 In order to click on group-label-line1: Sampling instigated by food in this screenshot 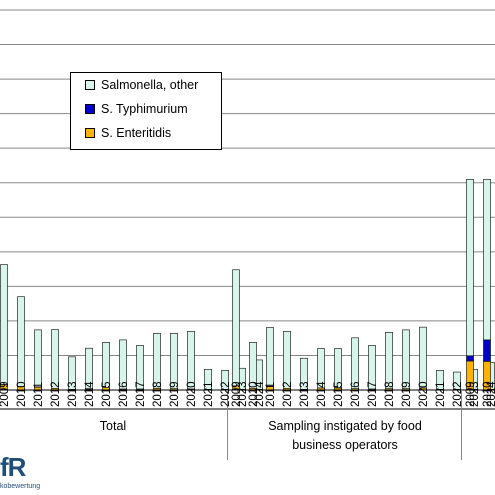, I will do `click(345, 426)`.